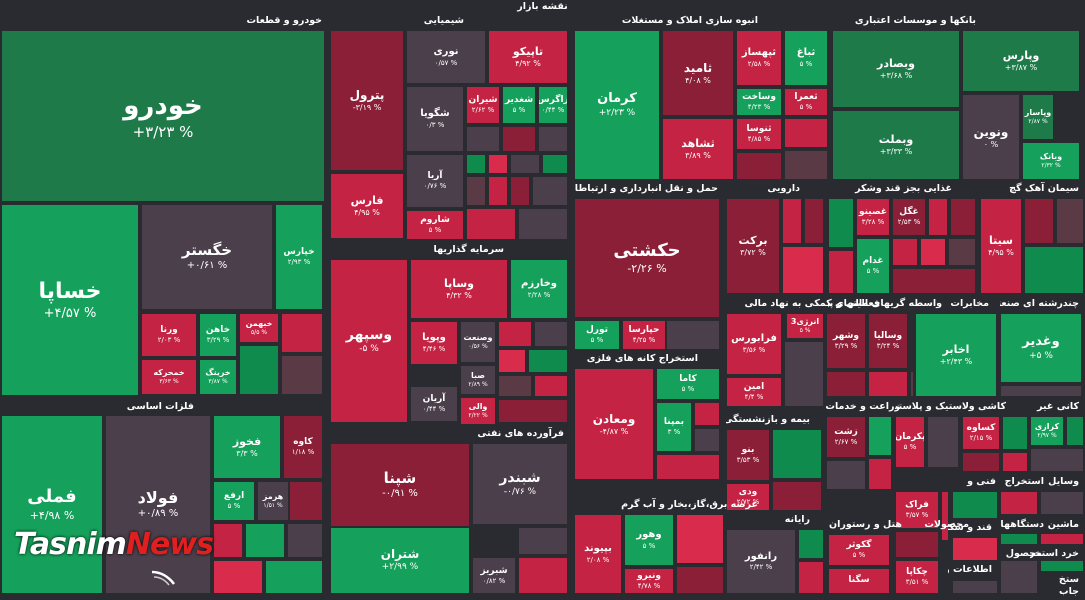  Describe the element at coordinates (647, 258) in the screenshot. I see `stock-tile: حکشتی -۲/۲۶ %` at that location.